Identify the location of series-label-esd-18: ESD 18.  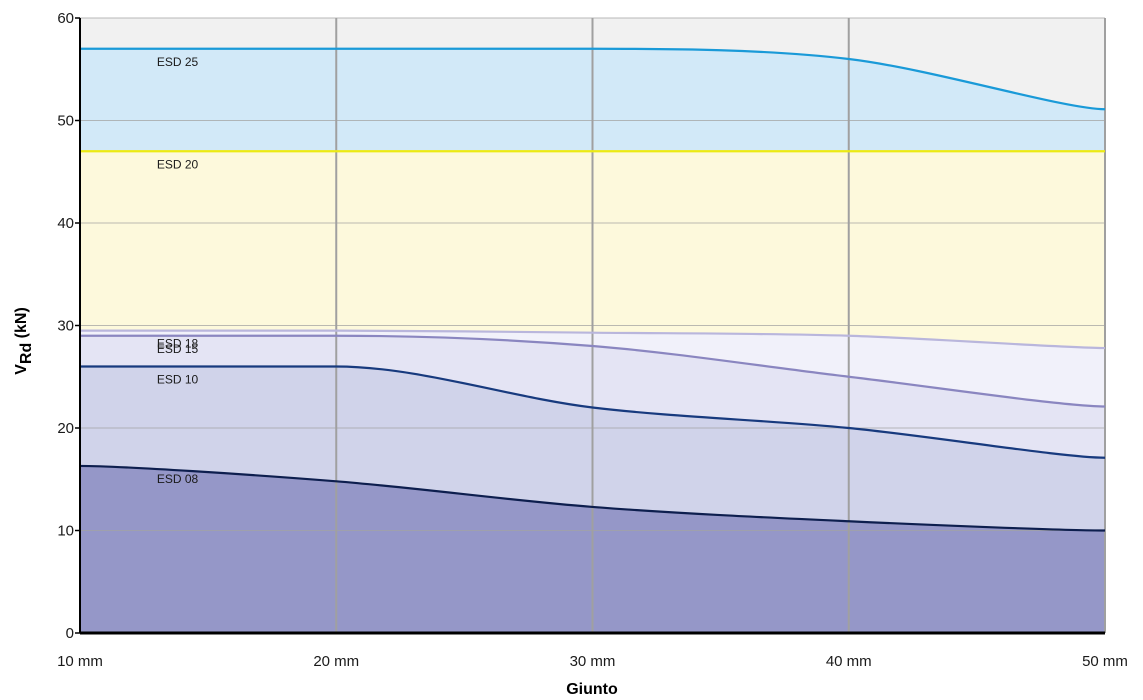
(178, 344).